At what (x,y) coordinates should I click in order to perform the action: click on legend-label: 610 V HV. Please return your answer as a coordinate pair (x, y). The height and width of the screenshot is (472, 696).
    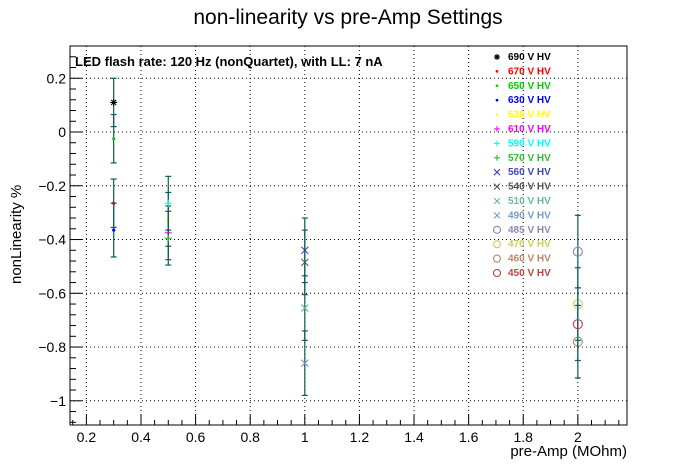
    Looking at the image, I should click on (529, 129).